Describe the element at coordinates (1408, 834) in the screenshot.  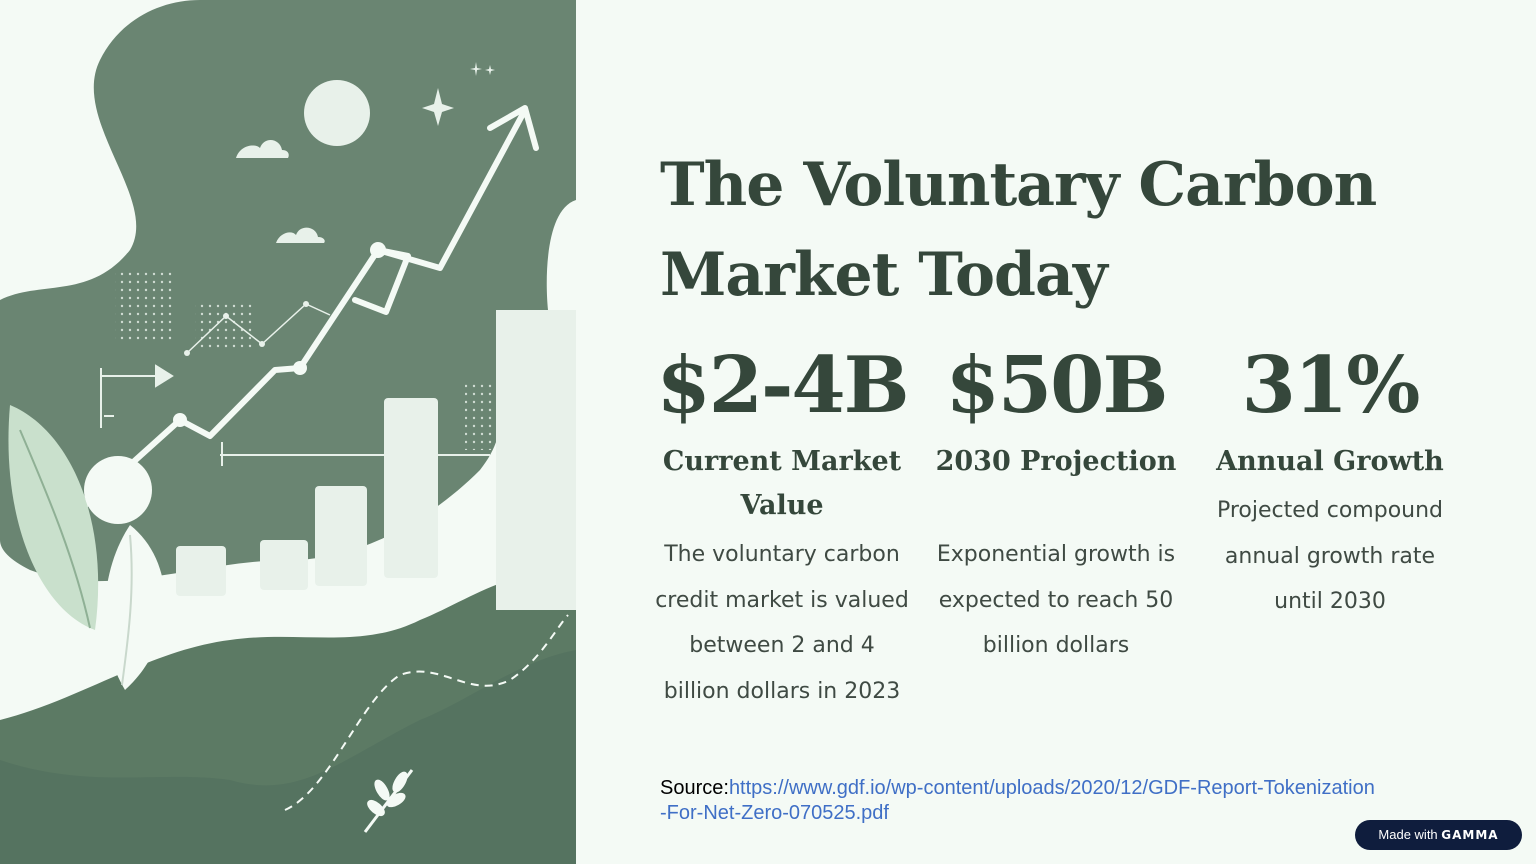
I see `badge-prefix: Made with` at that location.